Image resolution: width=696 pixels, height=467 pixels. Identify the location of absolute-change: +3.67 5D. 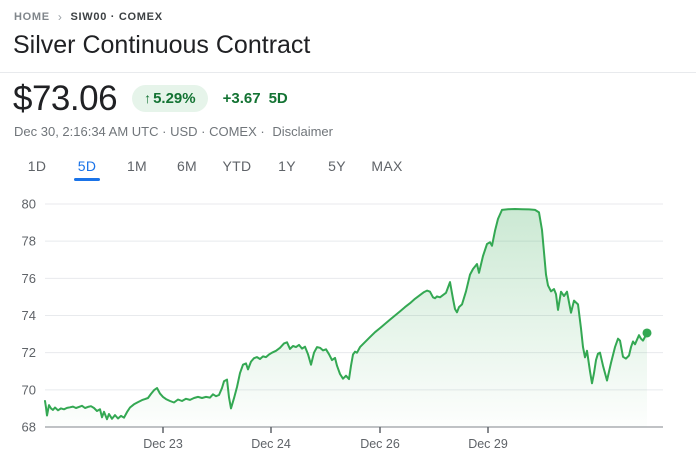
(255, 98).